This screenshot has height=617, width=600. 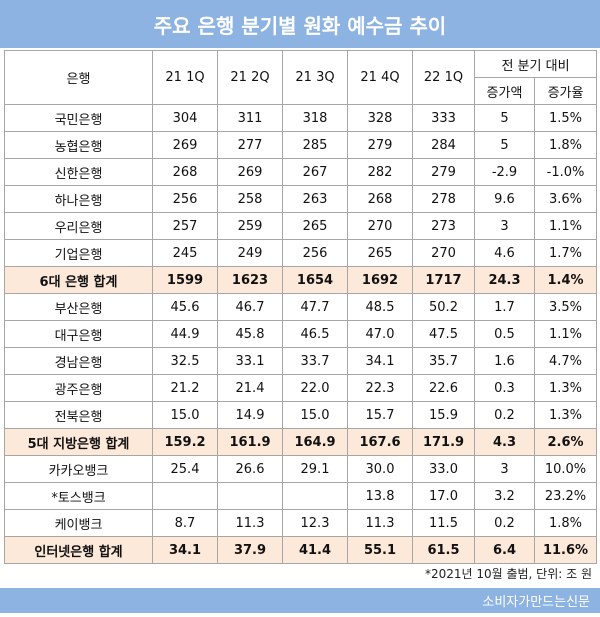 What do you see at coordinates (250, 550) in the screenshot?
I see `cell: 37.9` at bounding box center [250, 550].